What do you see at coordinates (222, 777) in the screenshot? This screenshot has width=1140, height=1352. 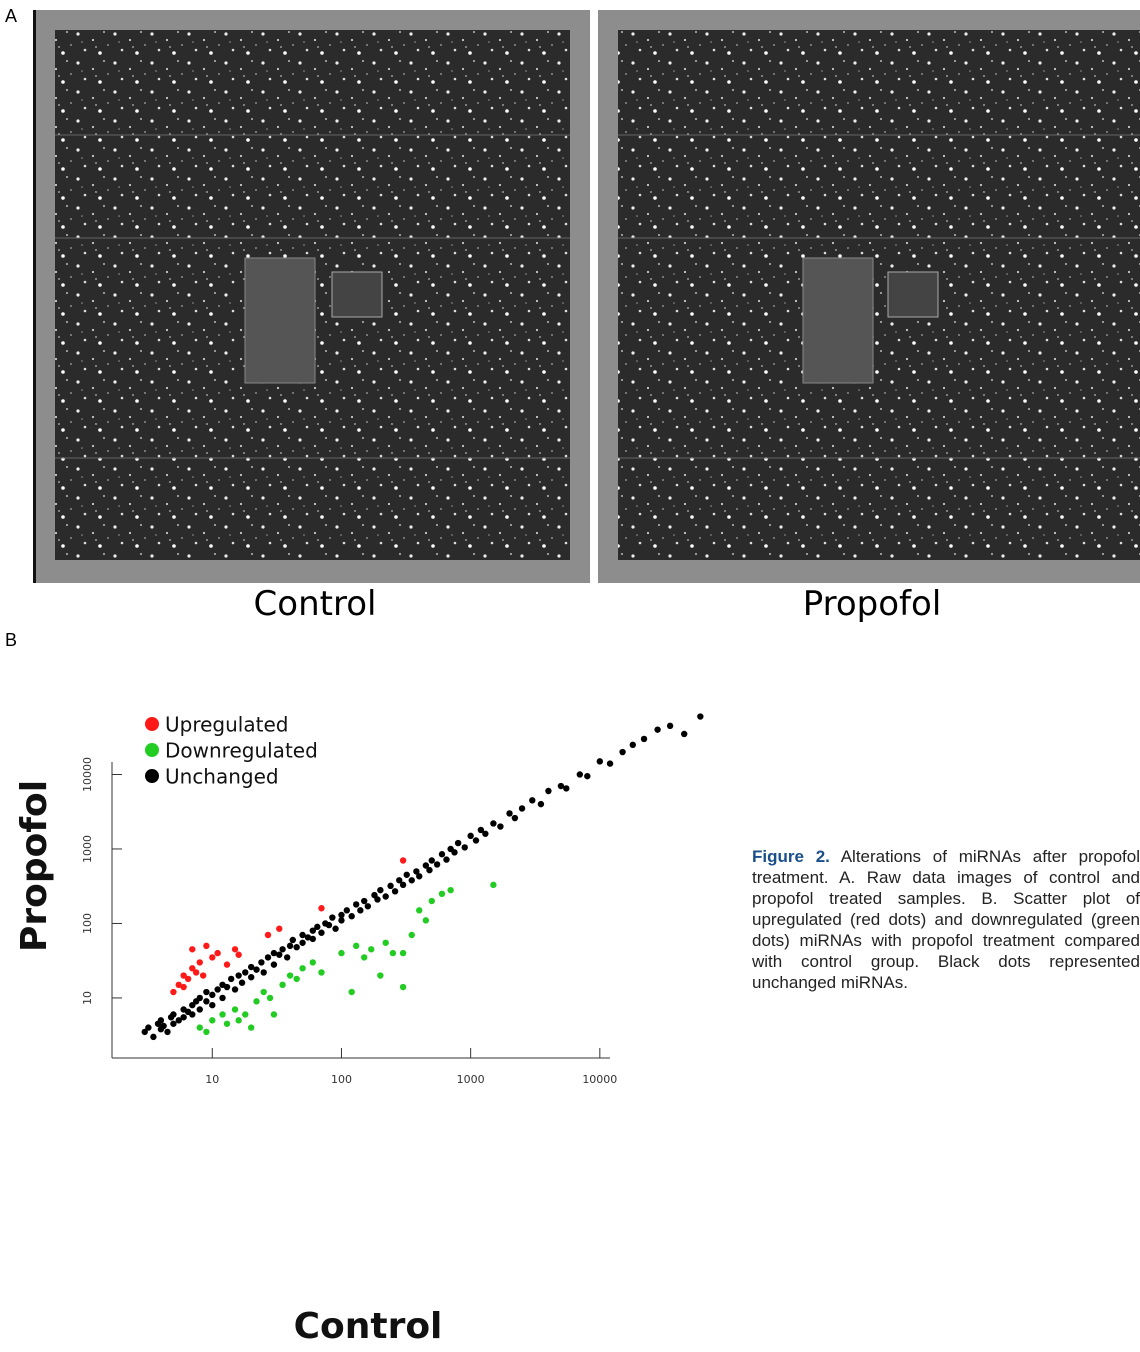 I see `legend-label: Unchanged` at bounding box center [222, 777].